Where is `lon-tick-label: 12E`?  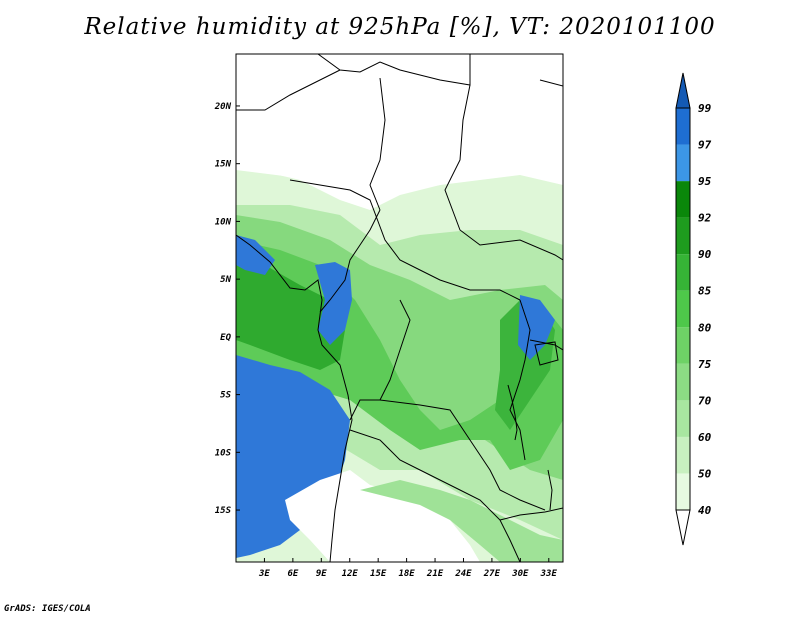 lon-tick-label: 12E is located at coordinates (350, 574).